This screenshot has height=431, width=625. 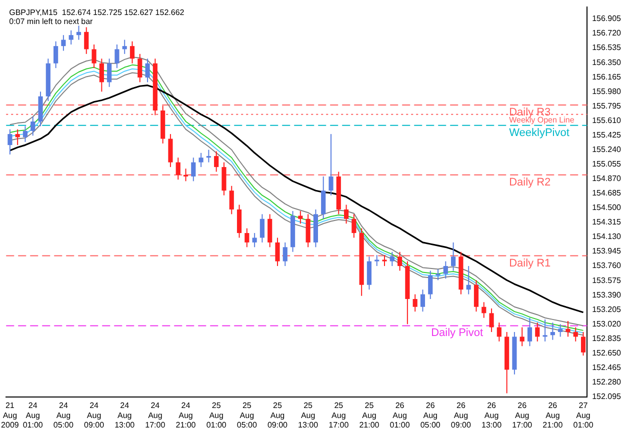 I want to click on y-tick-label: 153.945, so click(x=607, y=251).